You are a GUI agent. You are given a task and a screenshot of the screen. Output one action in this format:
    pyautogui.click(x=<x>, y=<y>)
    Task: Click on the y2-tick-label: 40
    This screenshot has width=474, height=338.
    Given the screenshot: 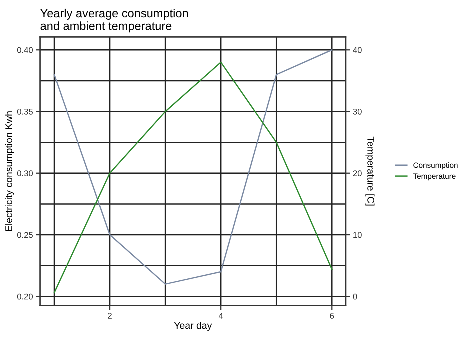 What is the action you would take?
    pyautogui.click(x=357, y=50)
    